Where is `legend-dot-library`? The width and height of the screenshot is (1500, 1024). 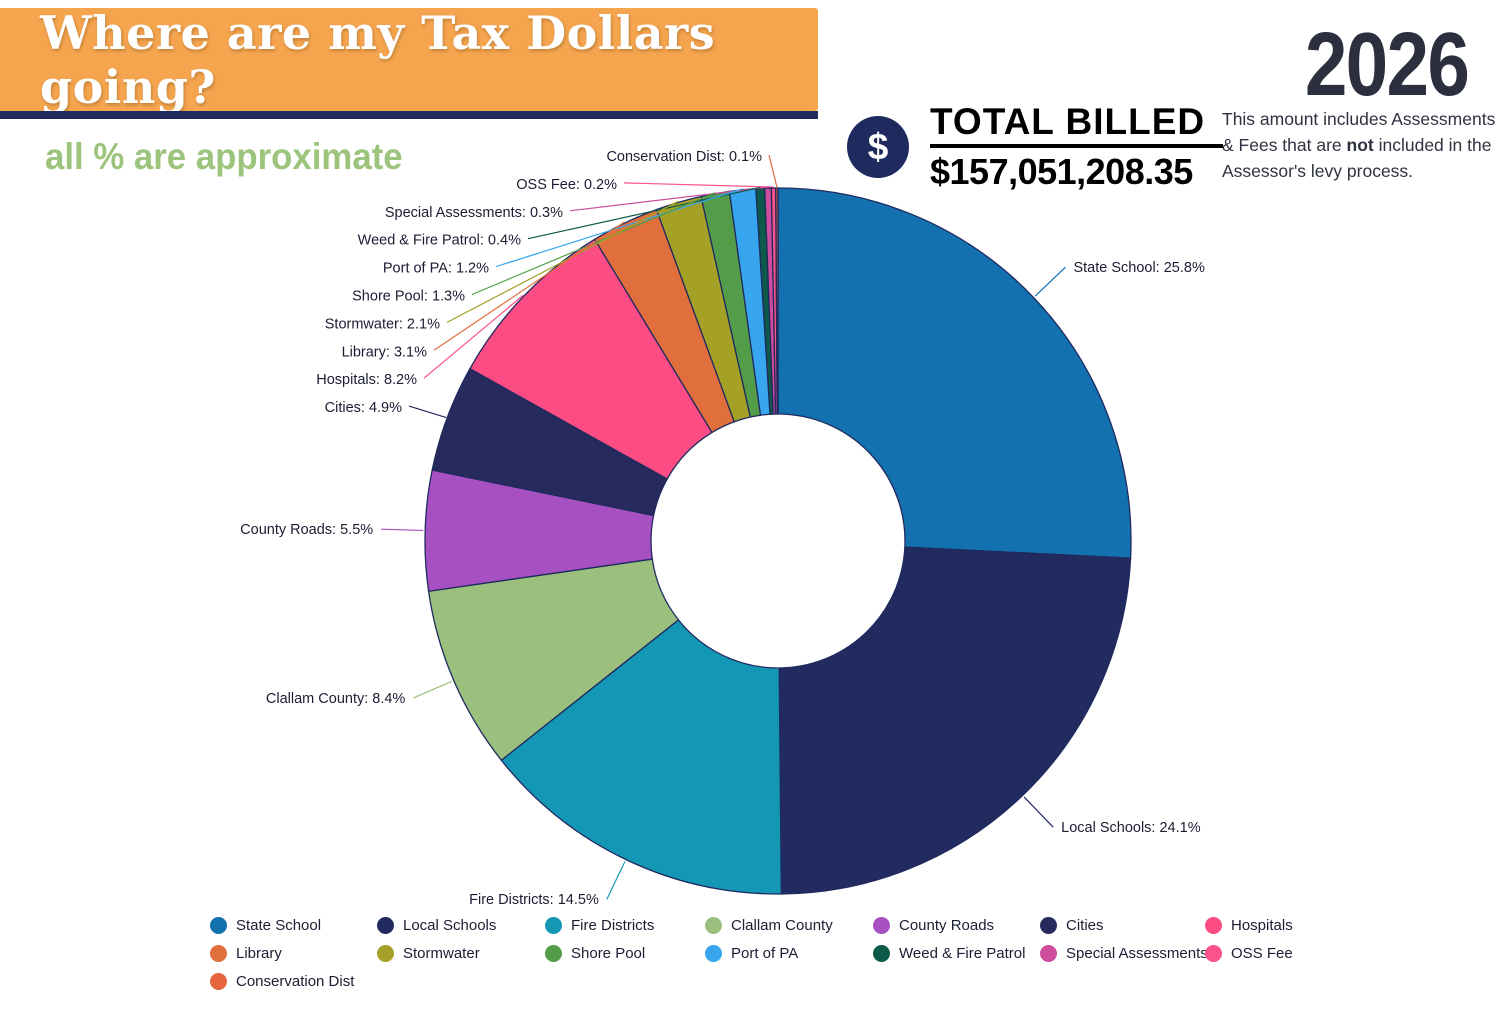 legend-dot-library is located at coordinates (218, 953).